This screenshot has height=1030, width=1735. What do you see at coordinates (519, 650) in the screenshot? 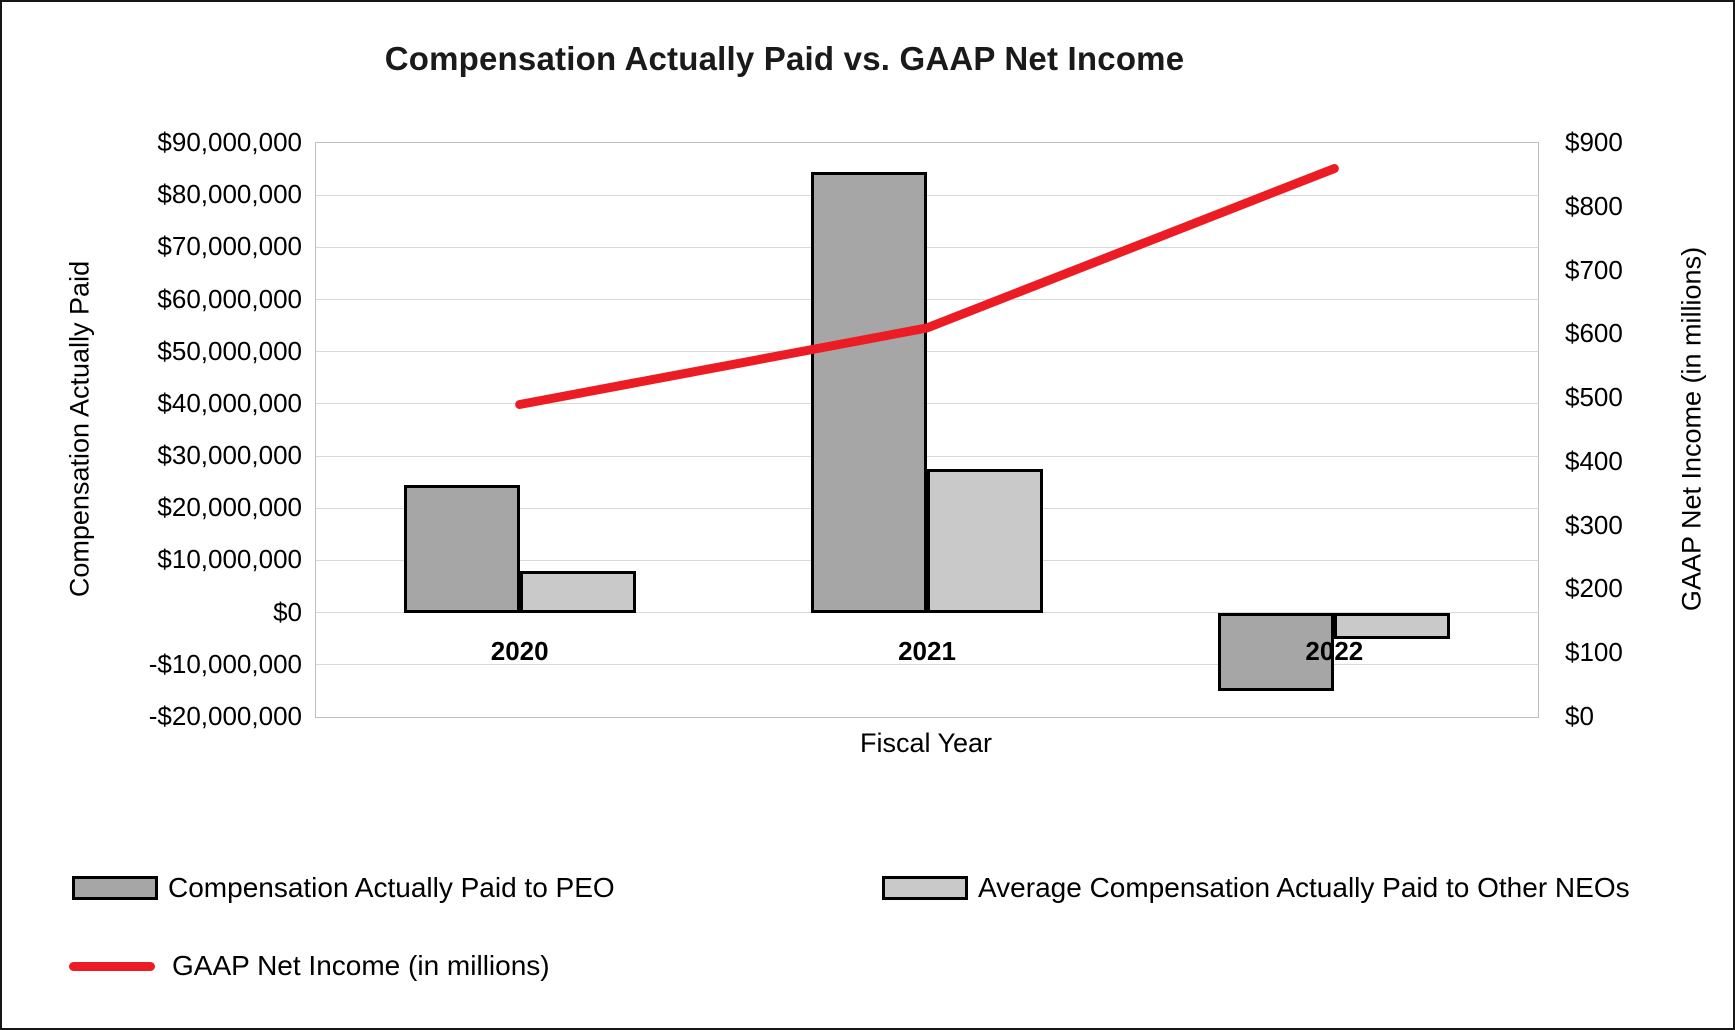
I see `x-axis-label-2020: 2020` at bounding box center [519, 650].